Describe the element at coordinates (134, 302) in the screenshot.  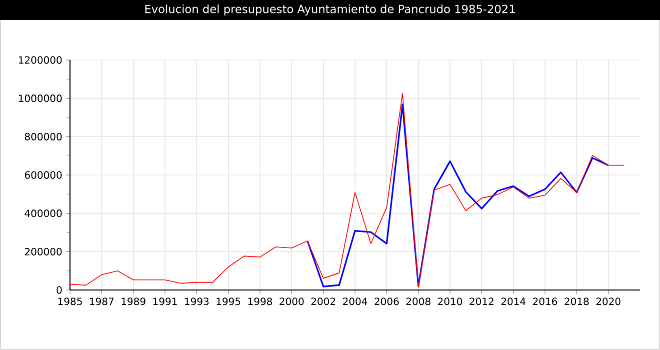
I see `x-tick-label: 1989` at that location.